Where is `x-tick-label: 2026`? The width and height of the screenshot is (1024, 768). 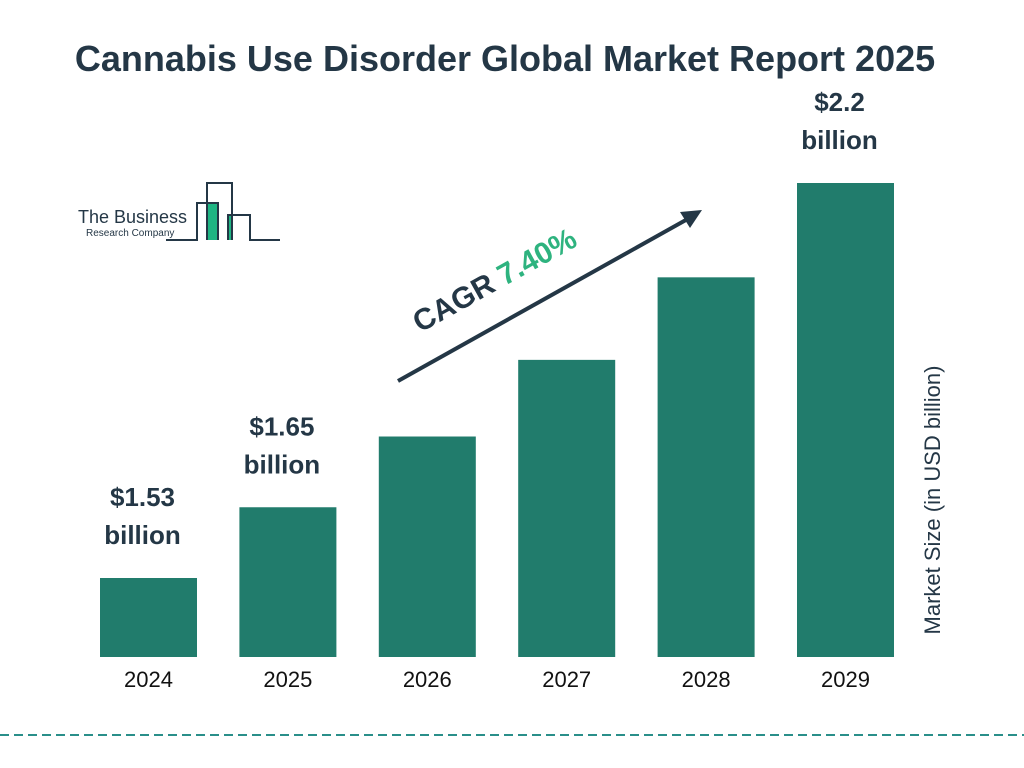
x-tick-label: 2026 is located at coordinates (427, 679).